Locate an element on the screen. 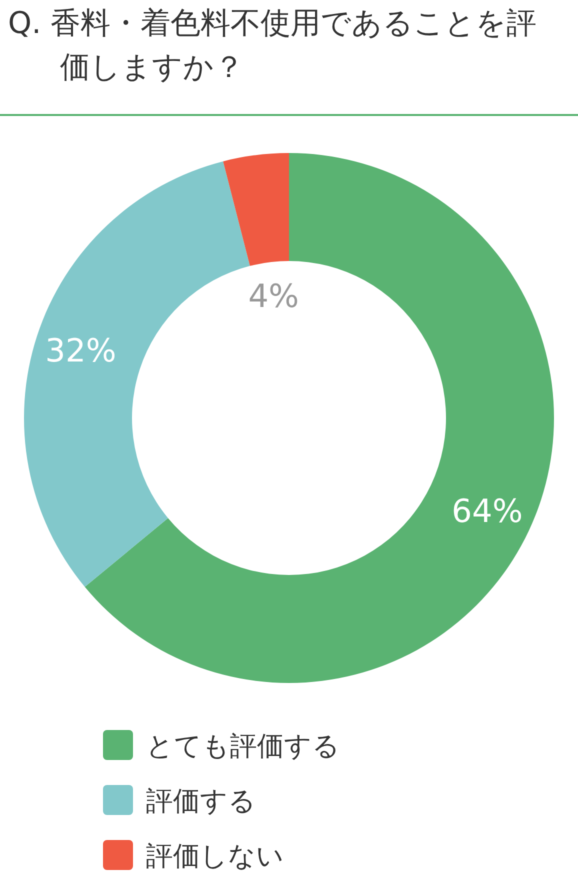  data-label: 64% is located at coordinates (487, 511).